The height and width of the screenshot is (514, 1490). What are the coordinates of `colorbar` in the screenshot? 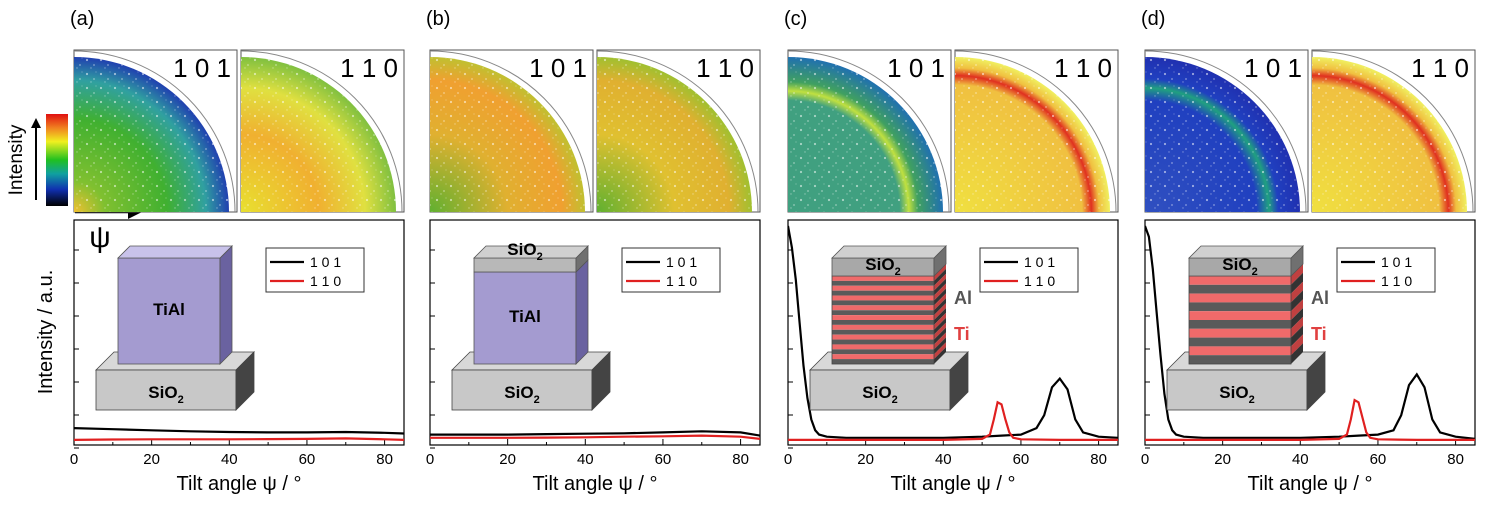 It's located at (57, 160).